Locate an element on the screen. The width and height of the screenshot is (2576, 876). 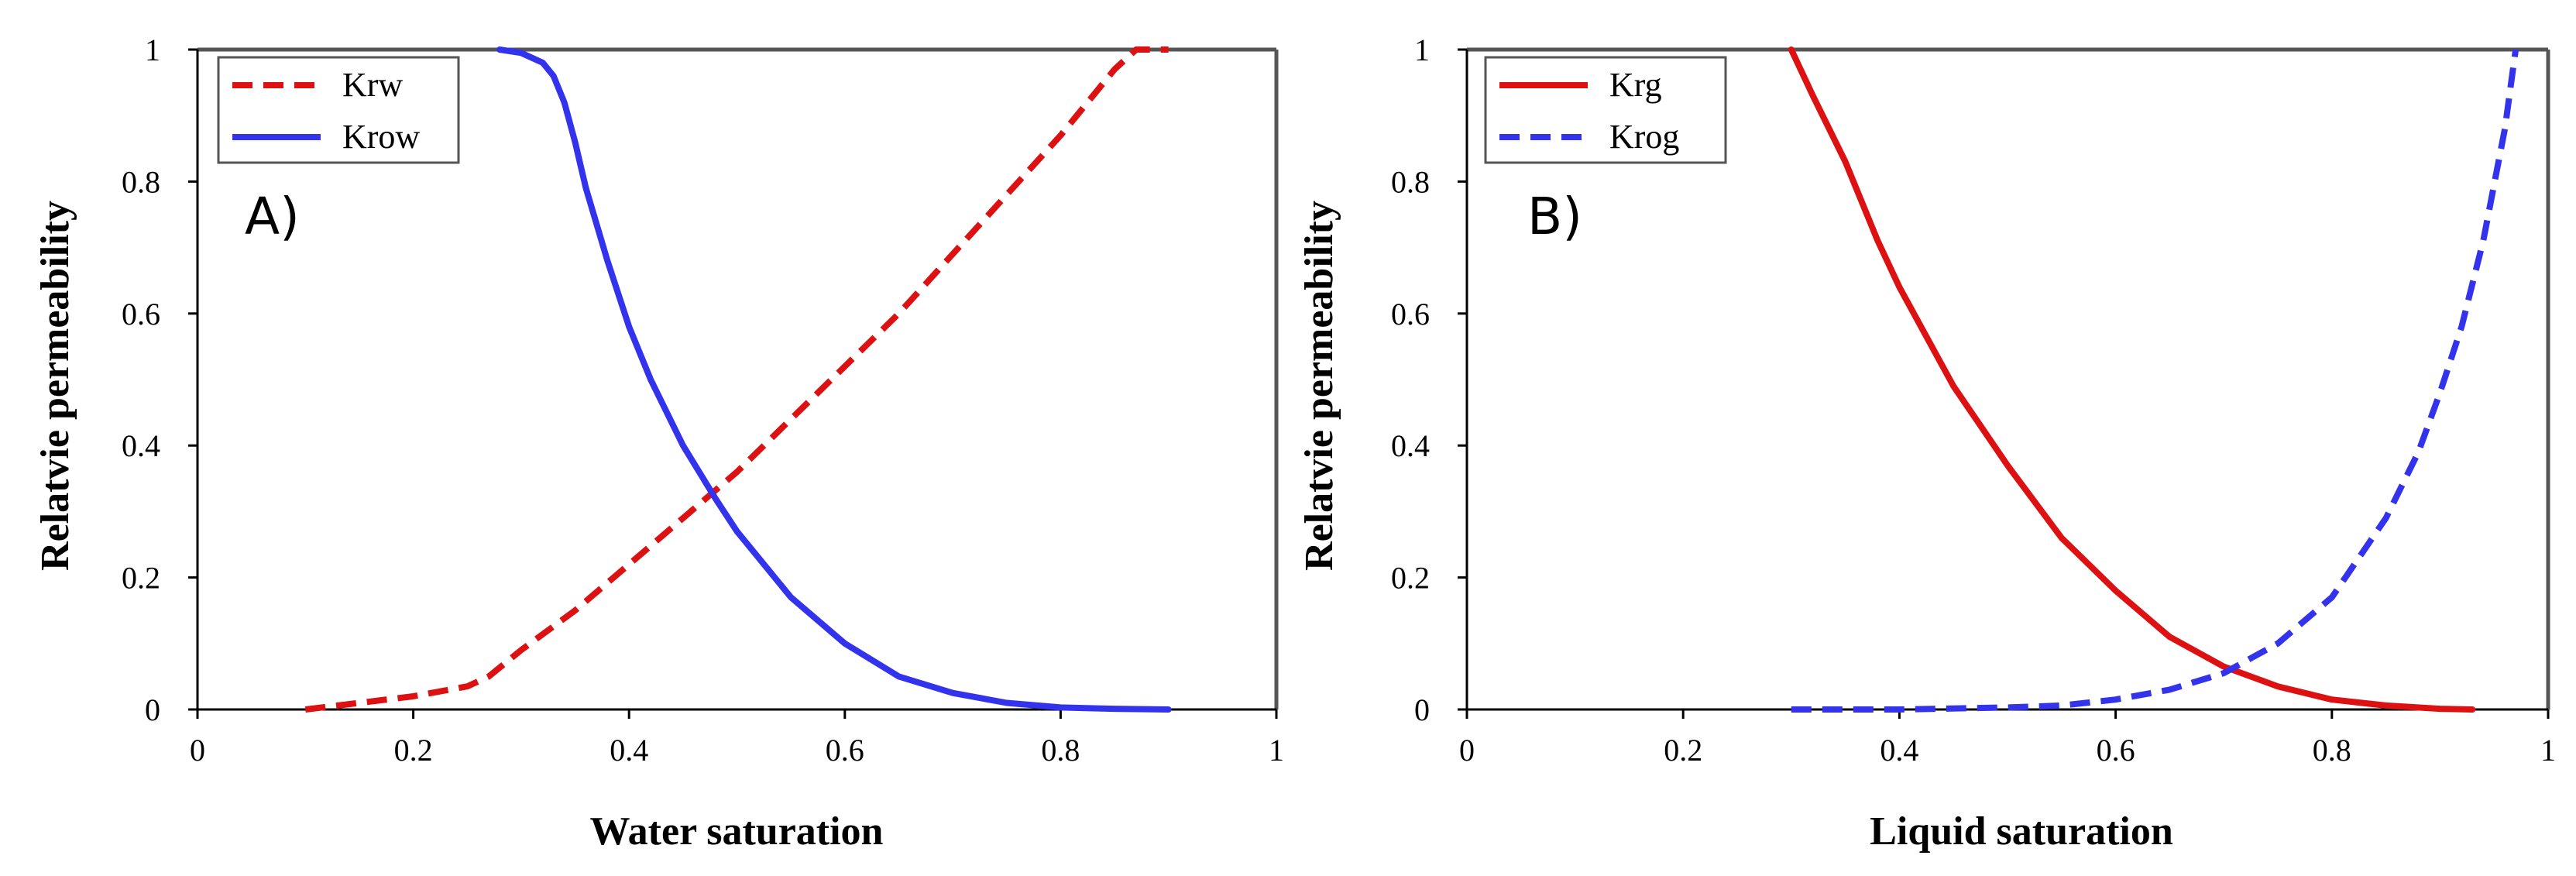
legend-label-krog: Krog is located at coordinates (1644, 137).